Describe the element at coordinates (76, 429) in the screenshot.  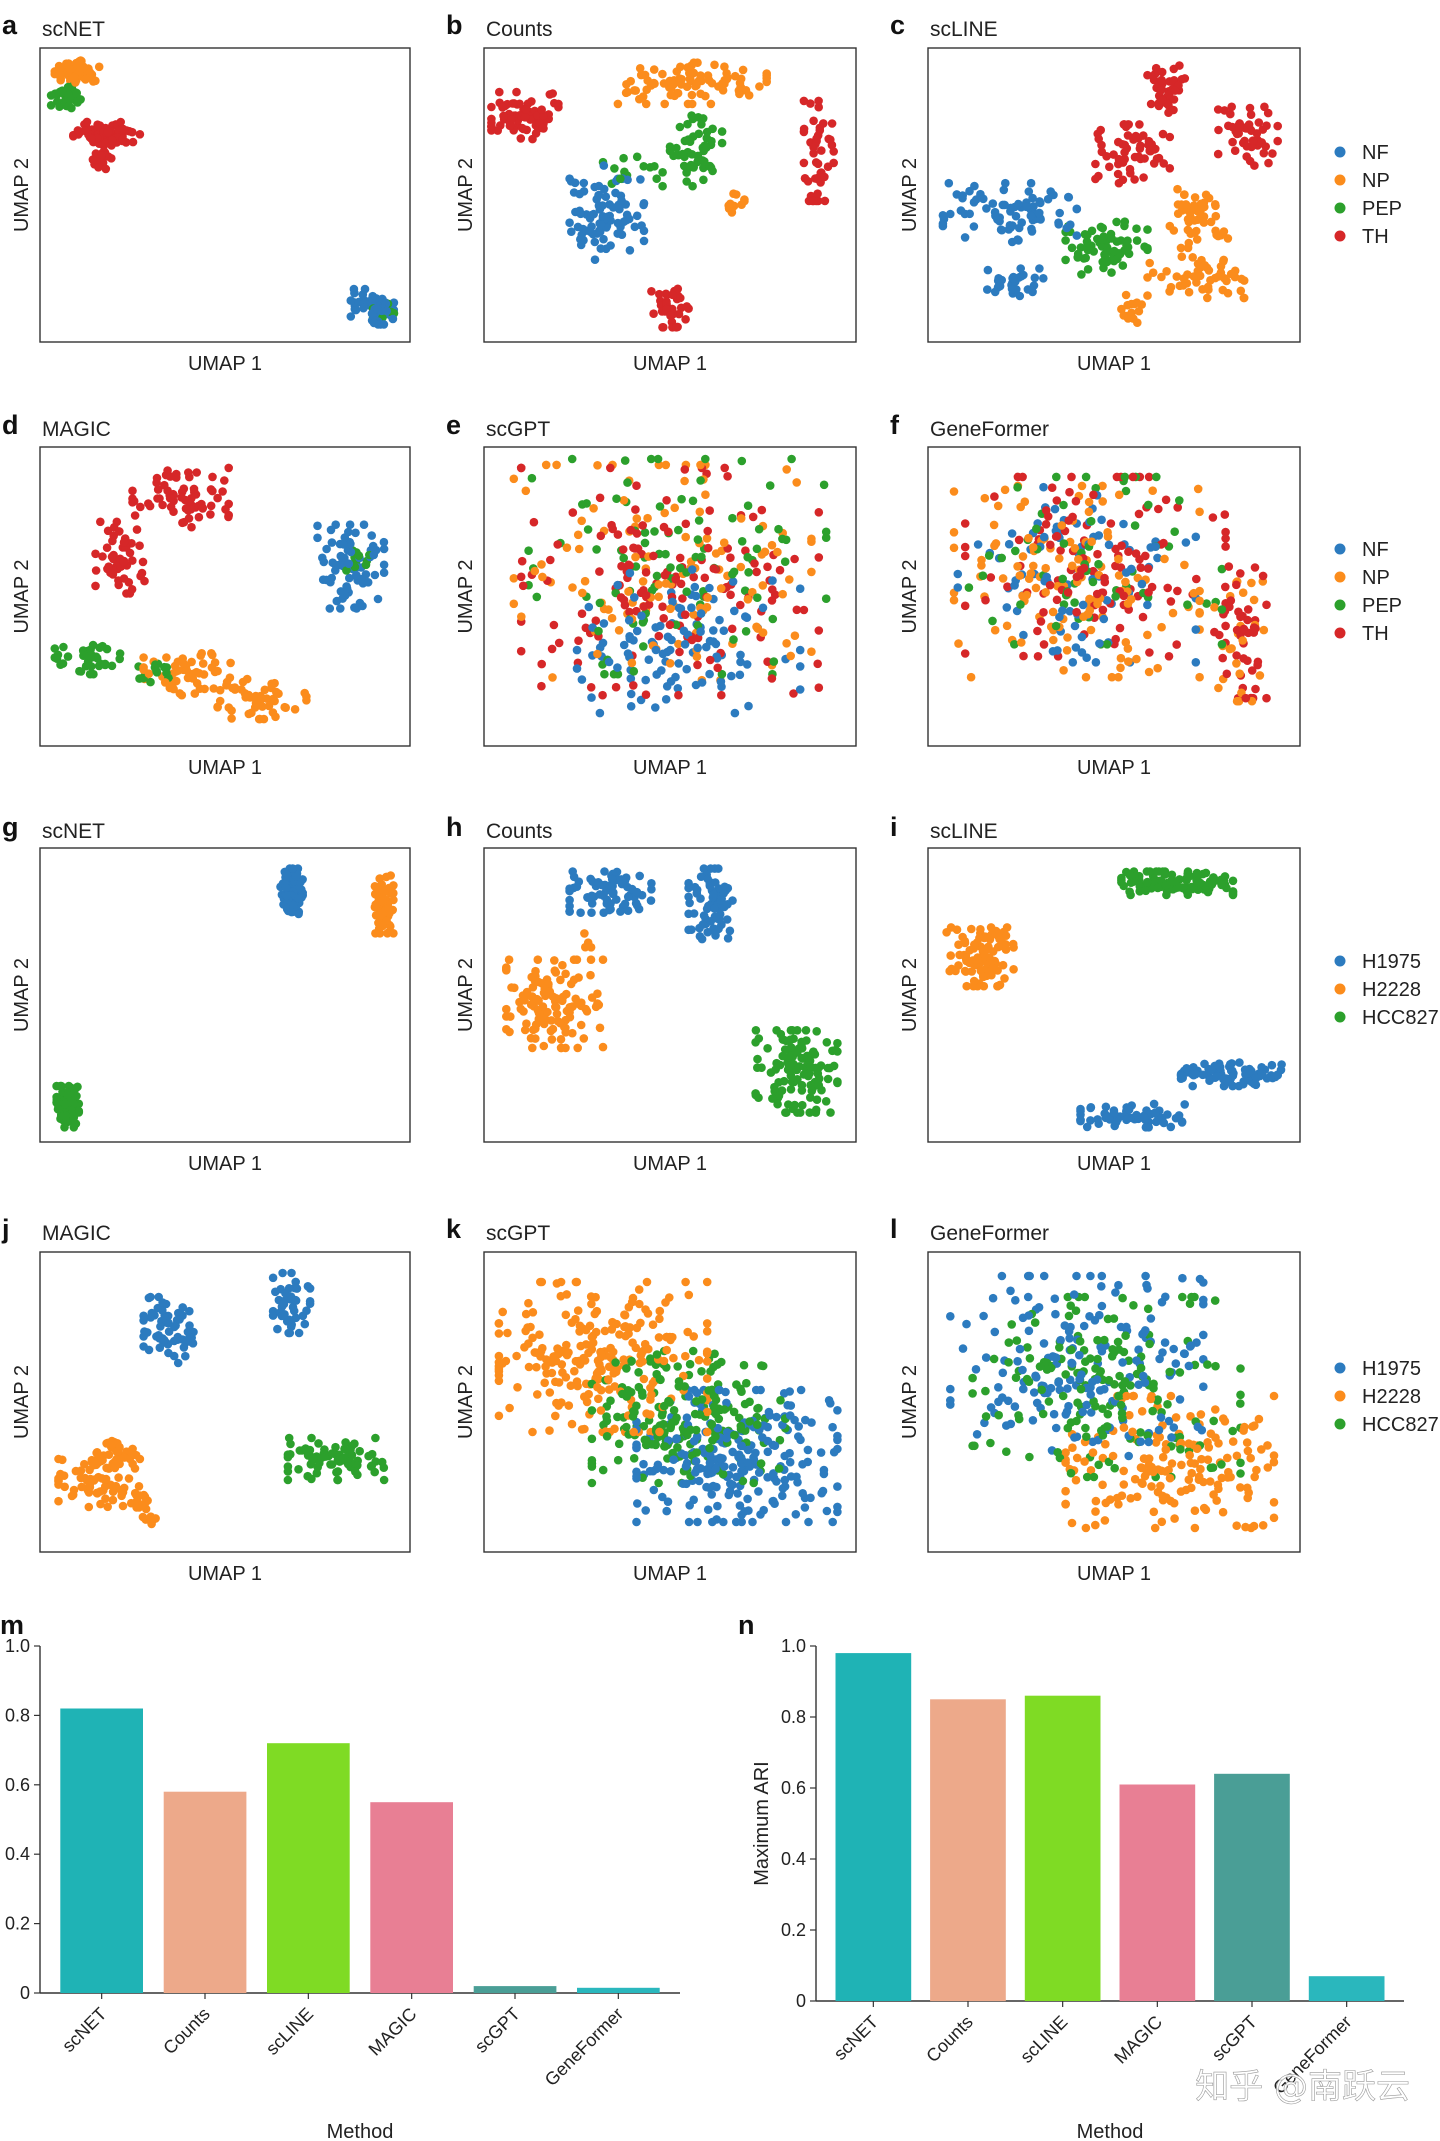
I see `panel-title-d: MAGIC` at that location.